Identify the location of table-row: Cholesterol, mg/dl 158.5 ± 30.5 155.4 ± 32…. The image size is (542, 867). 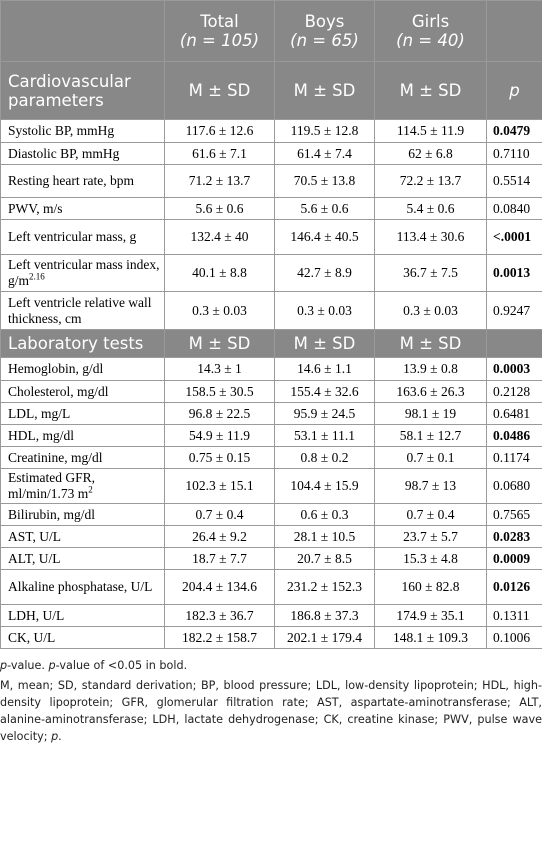
(271, 391).